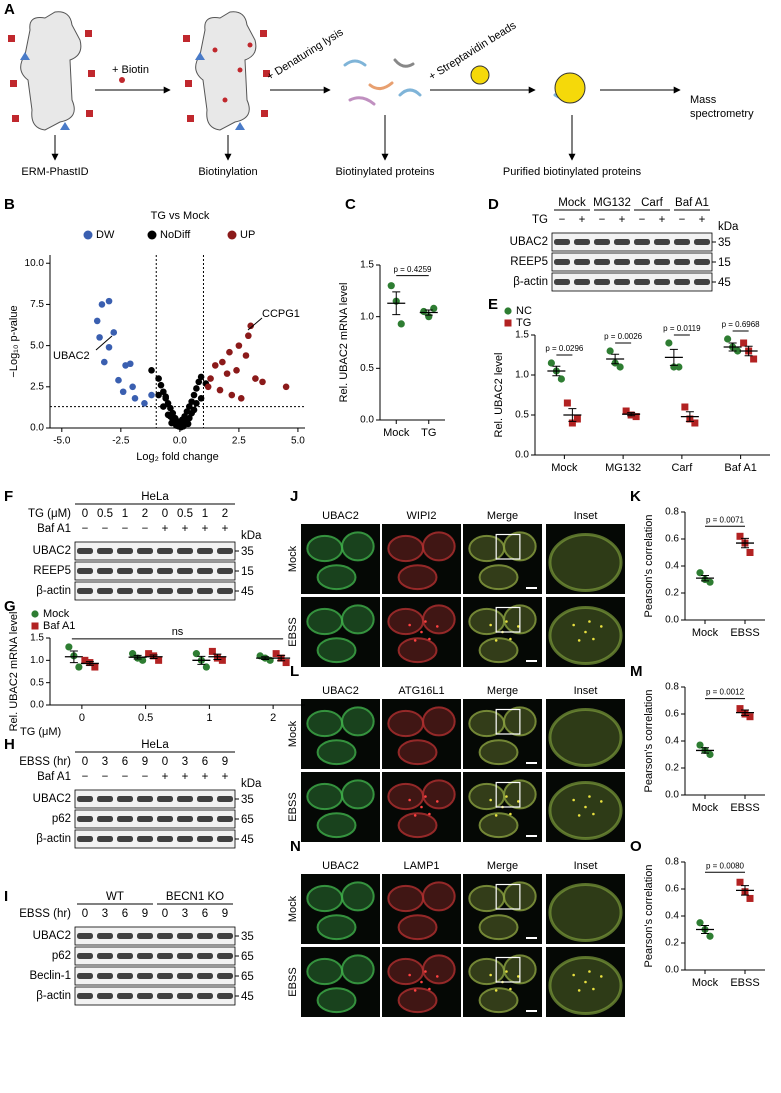 The width and height of the screenshot is (781, 1093). I want to click on x-tick-label: 5.0, so click(298, 441).